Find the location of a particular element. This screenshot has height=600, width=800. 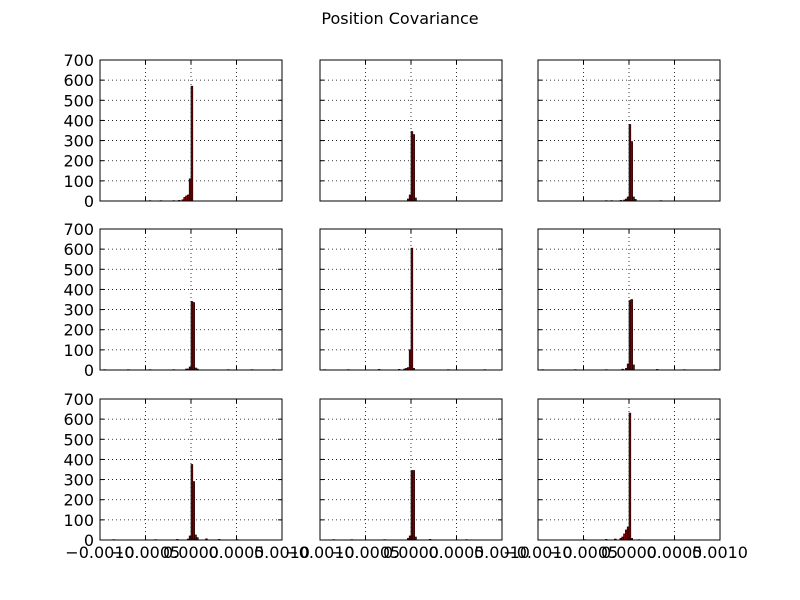

figure-title: Position Covariance is located at coordinates (400, 18).